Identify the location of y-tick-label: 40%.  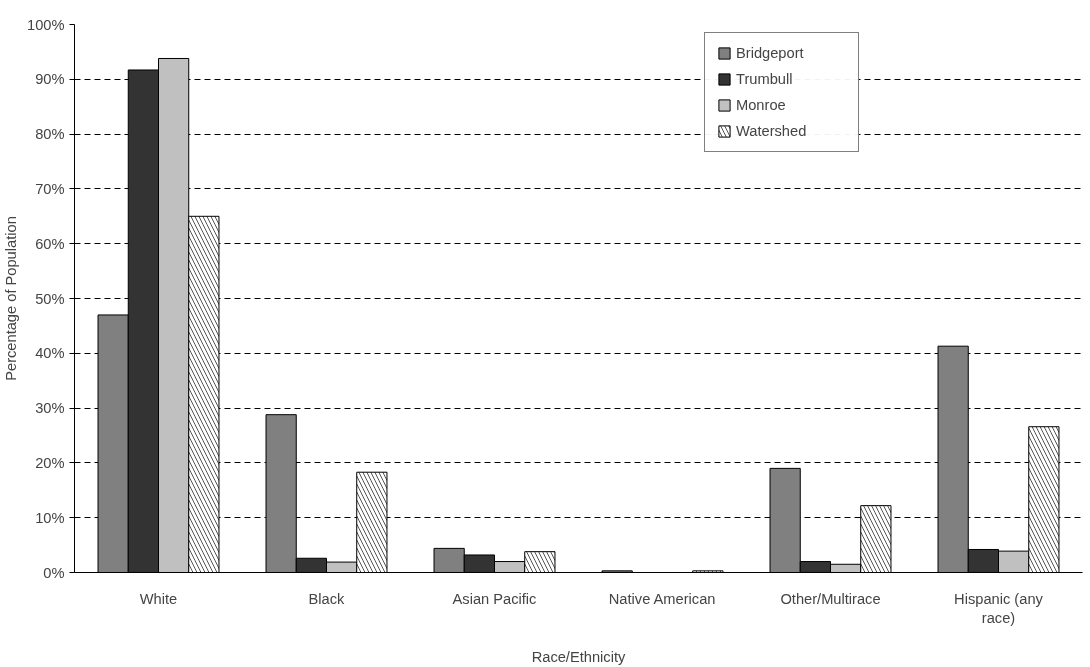
(50, 353).